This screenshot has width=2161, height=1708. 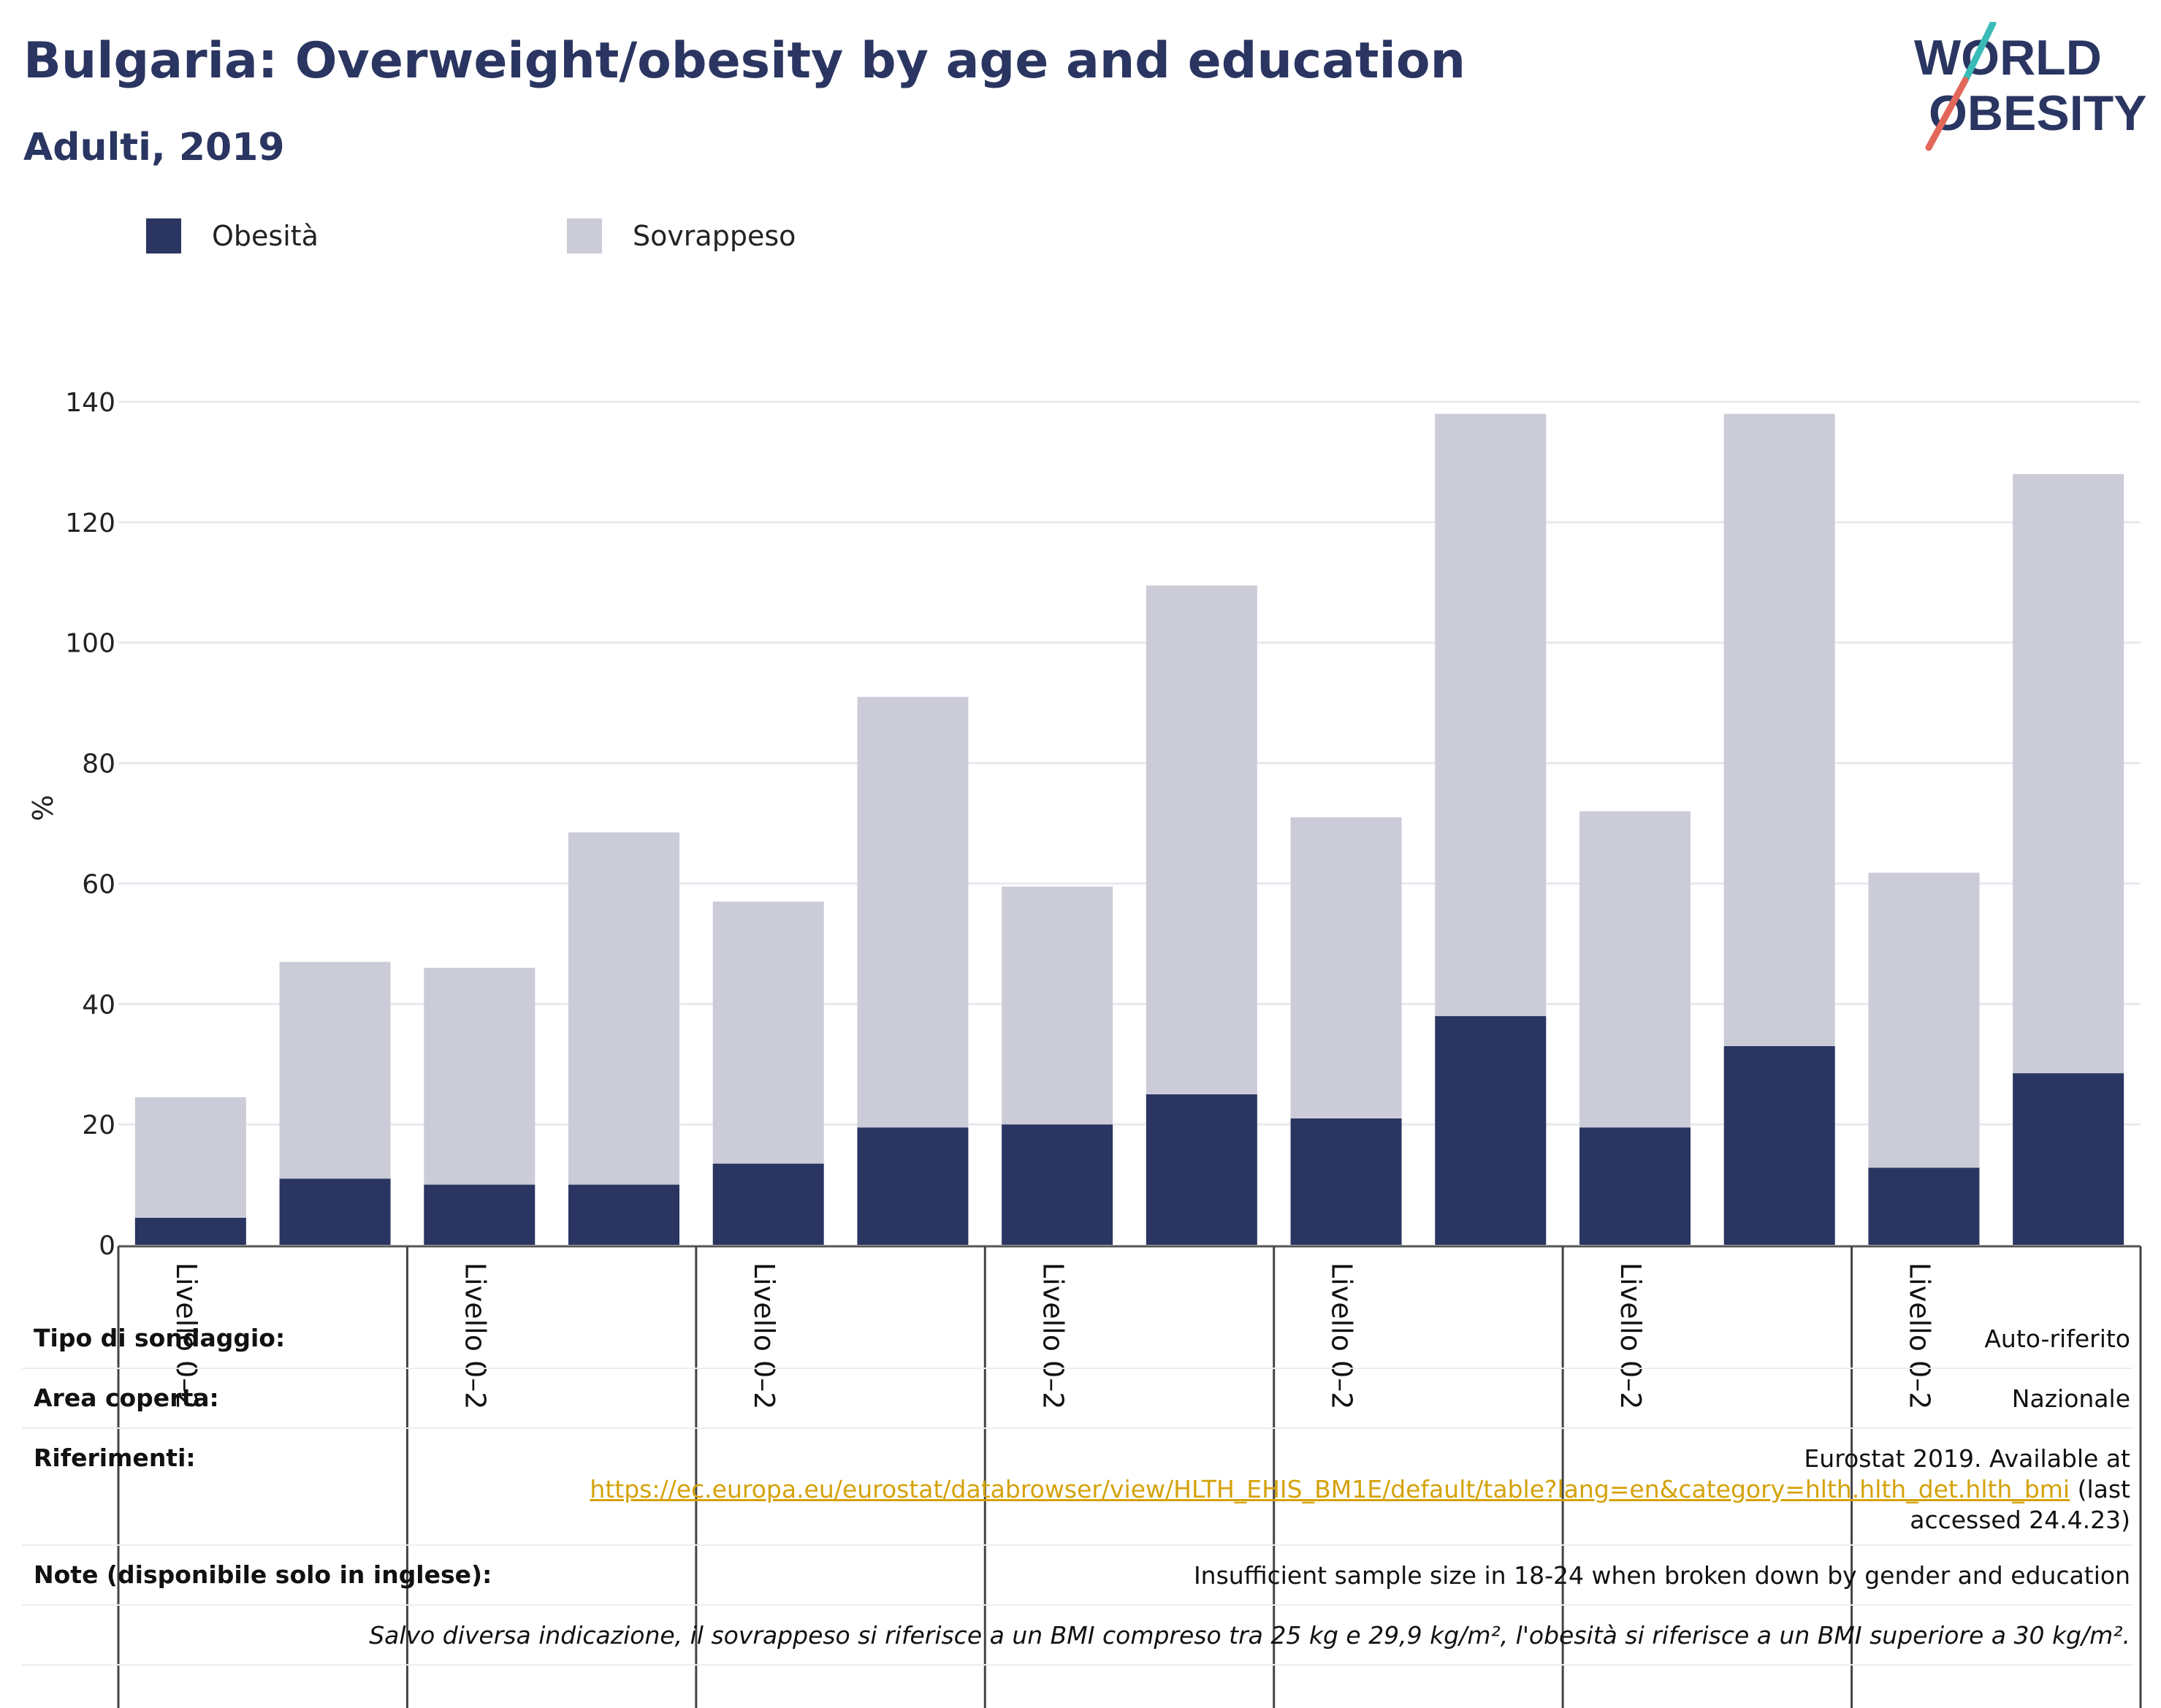 I want to click on legend-item-obesity: Obesità, so click(x=233, y=235).